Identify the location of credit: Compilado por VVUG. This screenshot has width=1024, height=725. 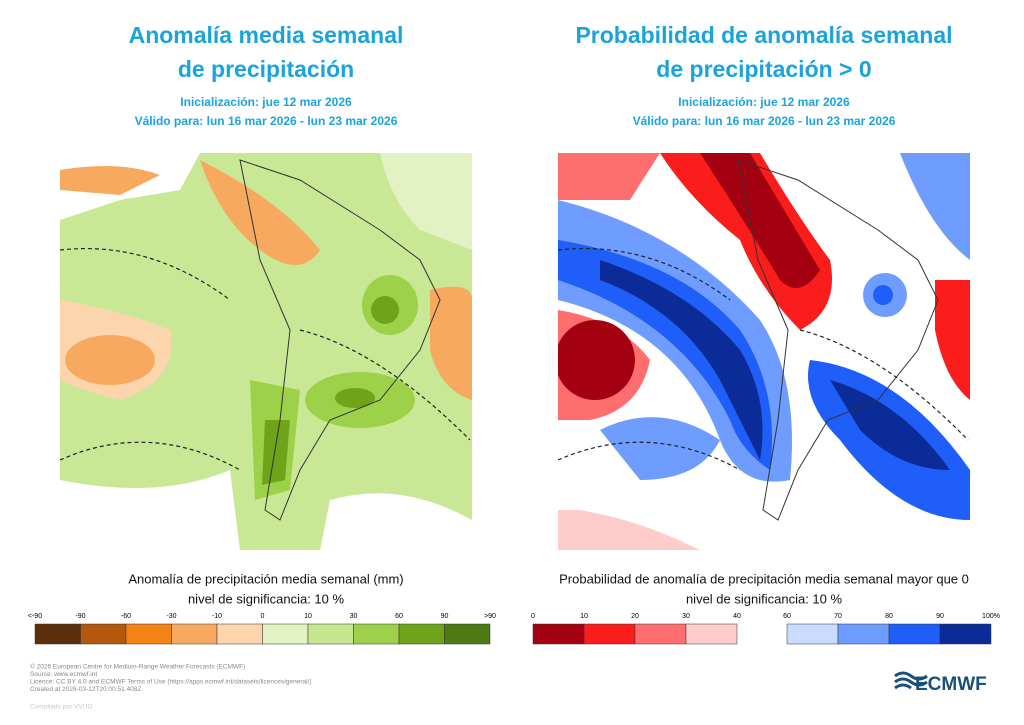
(61, 707).